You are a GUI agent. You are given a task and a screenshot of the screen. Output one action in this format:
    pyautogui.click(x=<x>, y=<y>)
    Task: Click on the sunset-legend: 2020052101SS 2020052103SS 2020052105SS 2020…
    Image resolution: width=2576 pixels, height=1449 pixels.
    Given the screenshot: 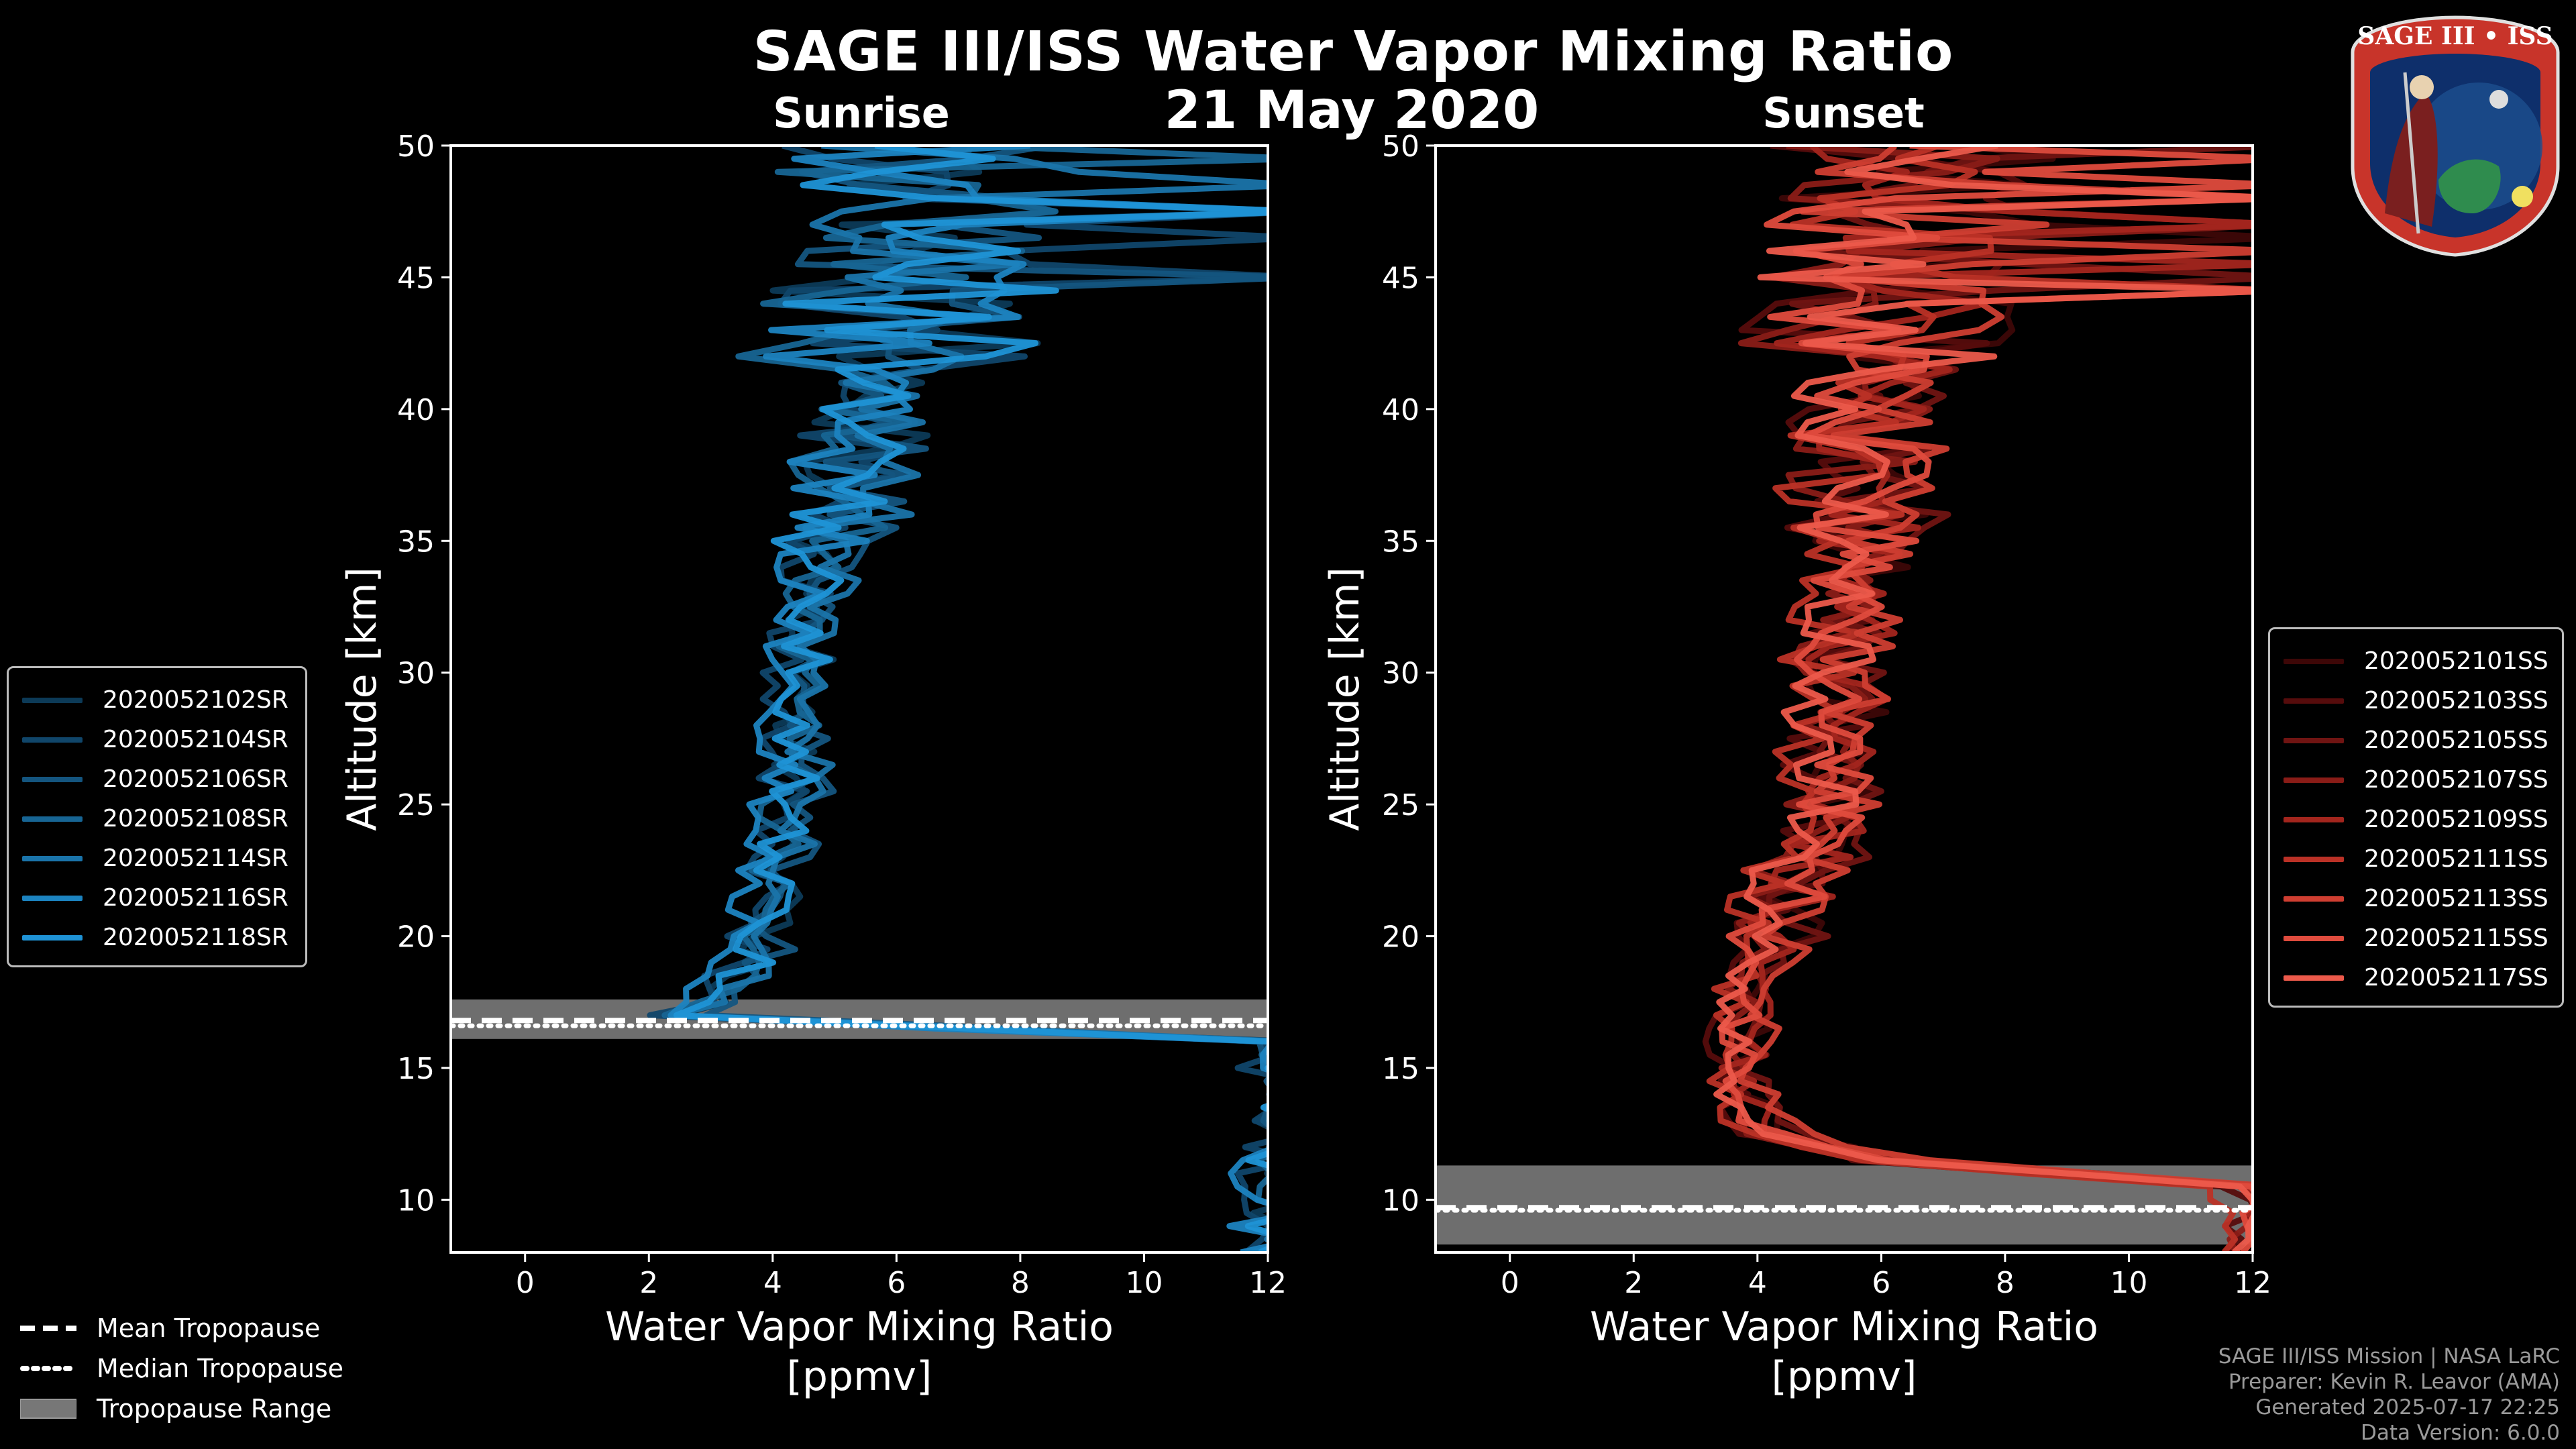 What is the action you would take?
    pyautogui.click(x=2416, y=817)
    